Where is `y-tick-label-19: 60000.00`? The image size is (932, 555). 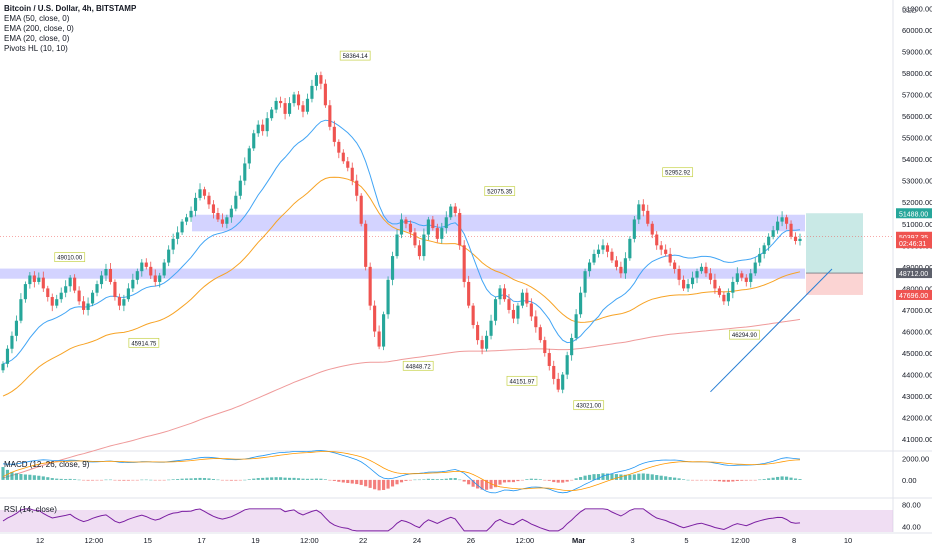 y-tick-label-19: 60000.00 is located at coordinates (917, 30).